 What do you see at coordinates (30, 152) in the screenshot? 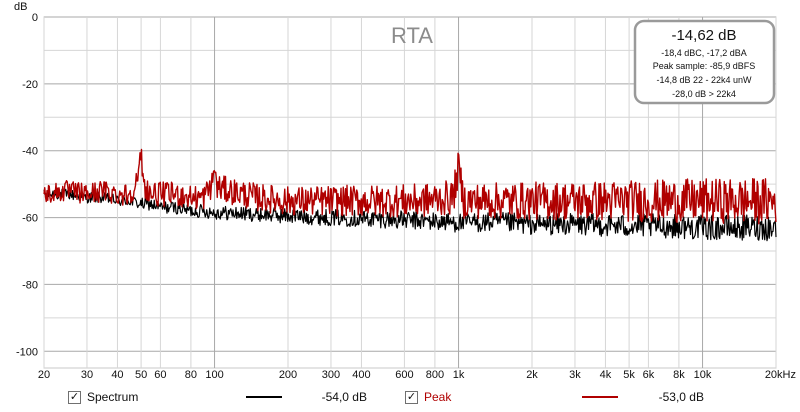
I see `y-tick-label: -40` at bounding box center [30, 152].